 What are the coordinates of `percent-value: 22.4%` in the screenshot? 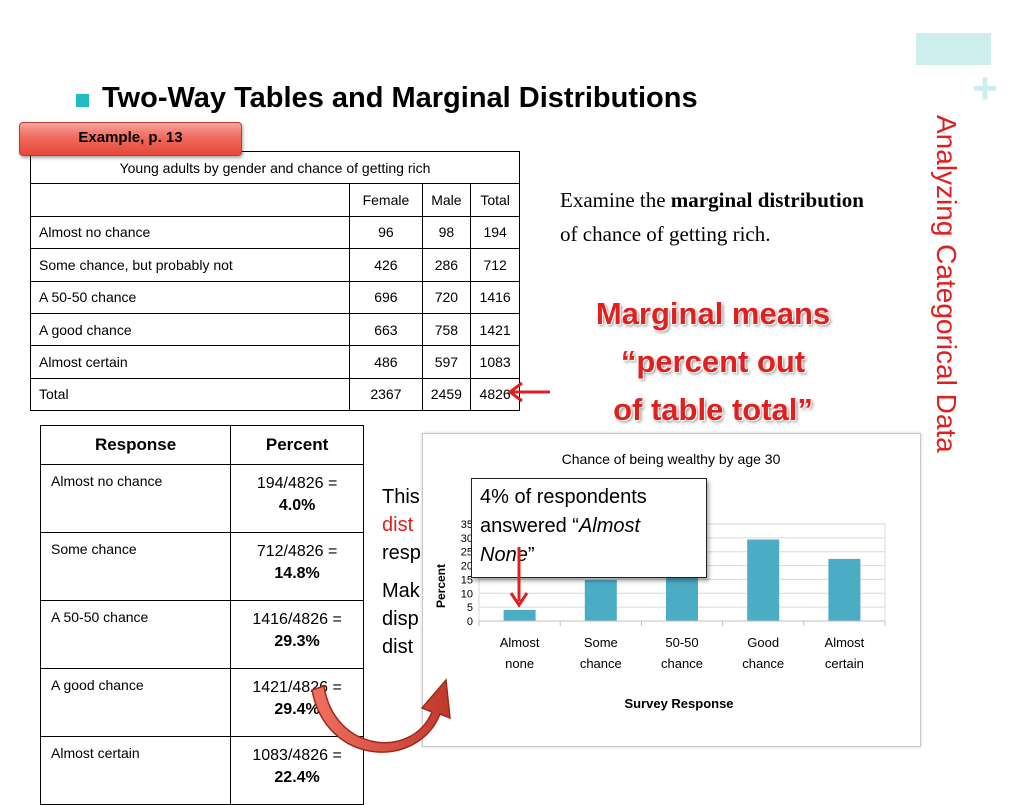 It's located at (297, 777).